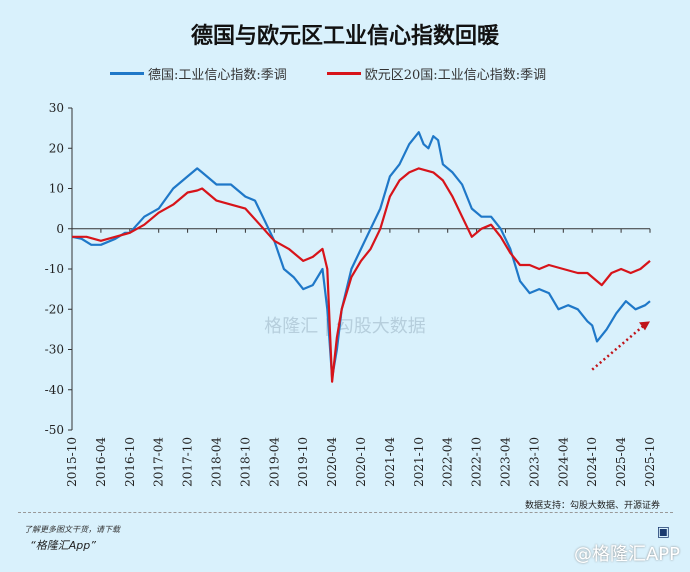 This screenshot has width=690, height=572. Describe the element at coordinates (626, 554) in the screenshot. I see `credit-text: @格隆汇APP` at that location.